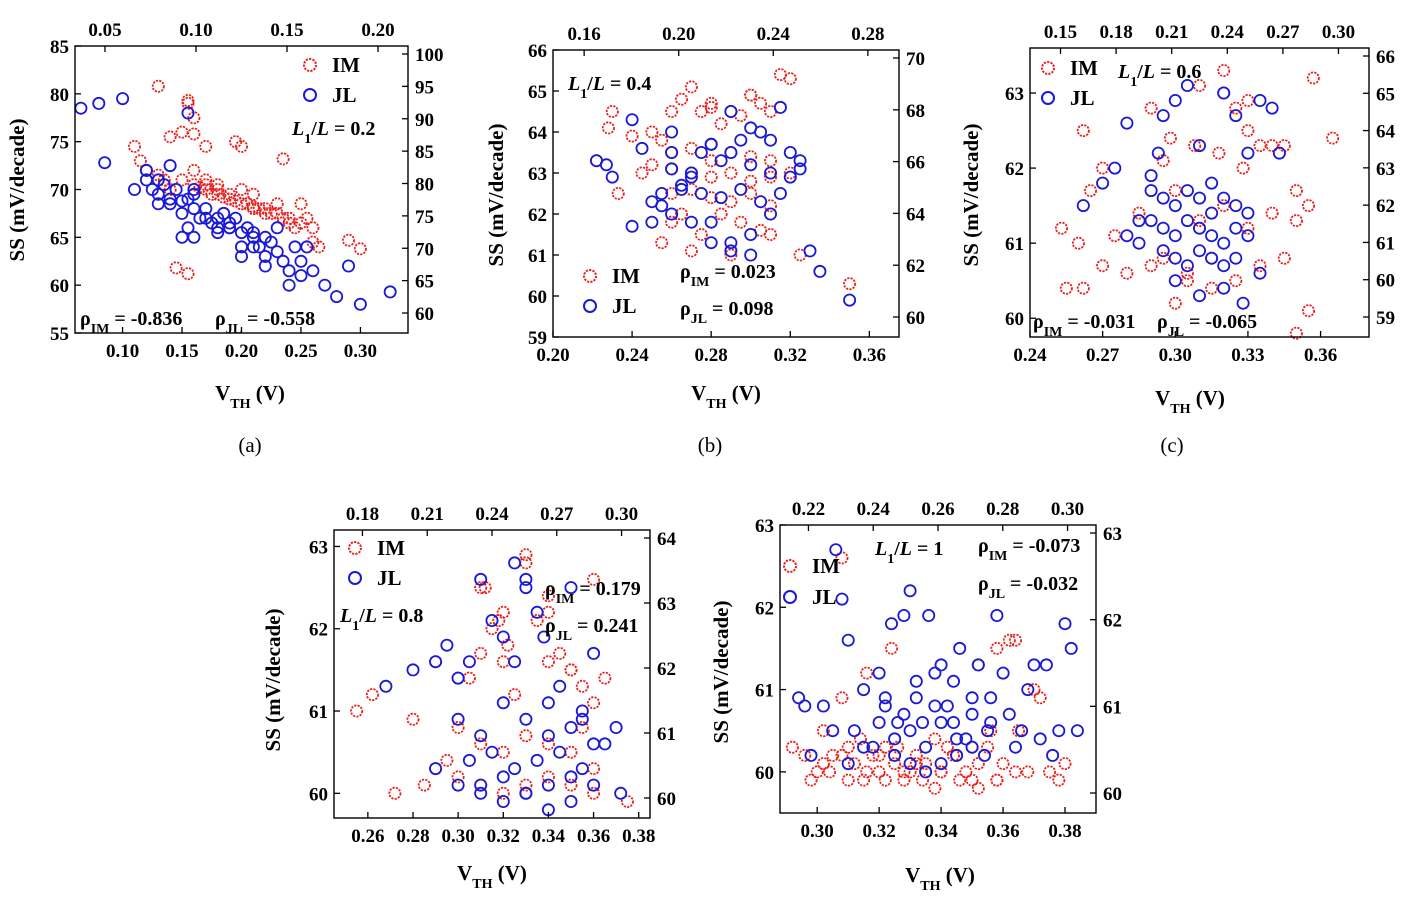 This screenshot has width=1424, height=901. I want to click on right-tick-label: 61, so click(1385, 243).